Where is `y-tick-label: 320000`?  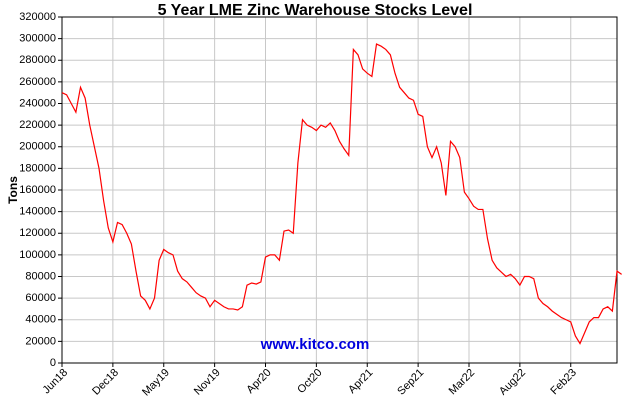
y-tick-label: 320000 is located at coordinates (37, 17).